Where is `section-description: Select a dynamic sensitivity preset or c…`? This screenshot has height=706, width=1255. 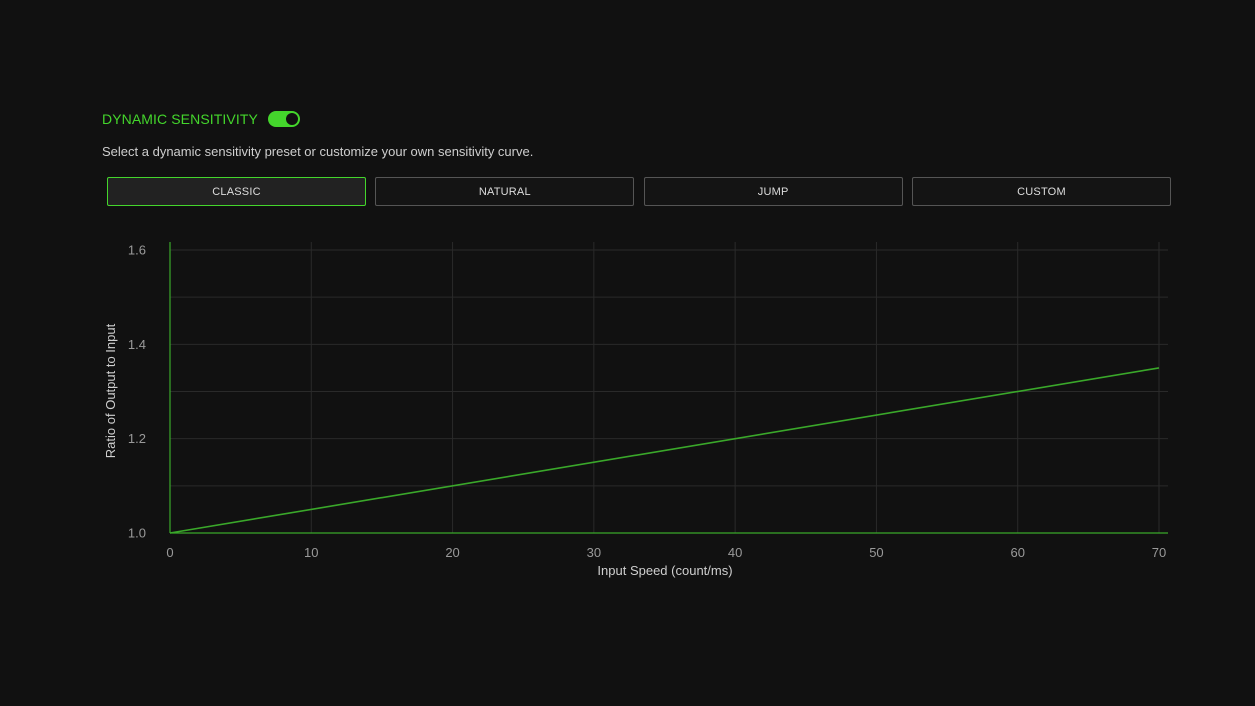 section-description: Select a dynamic sensitivity preset or c… is located at coordinates (318, 151).